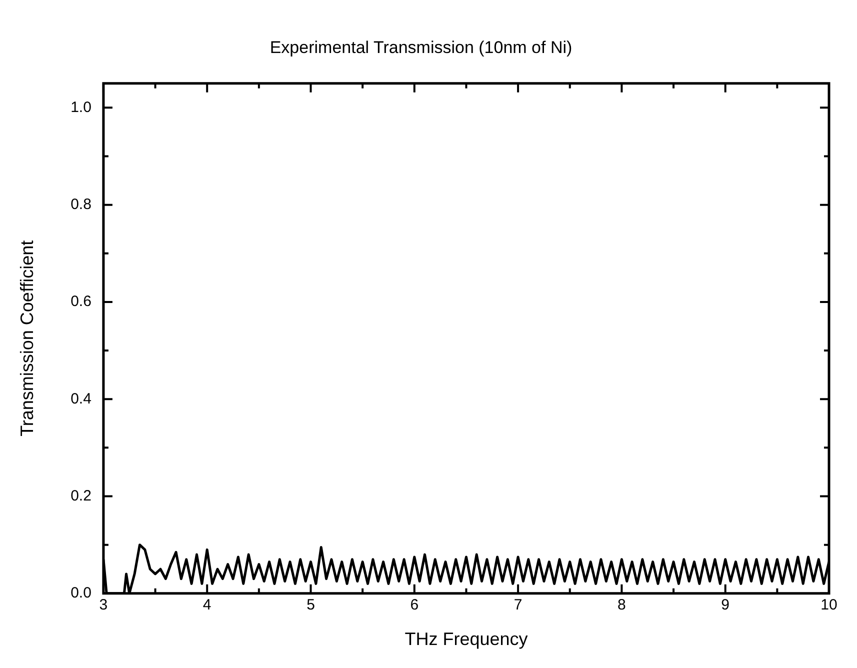 Image resolution: width=857 pixels, height=668 pixels. What do you see at coordinates (81, 593) in the screenshot?
I see `y-tick-label: 0.0` at bounding box center [81, 593].